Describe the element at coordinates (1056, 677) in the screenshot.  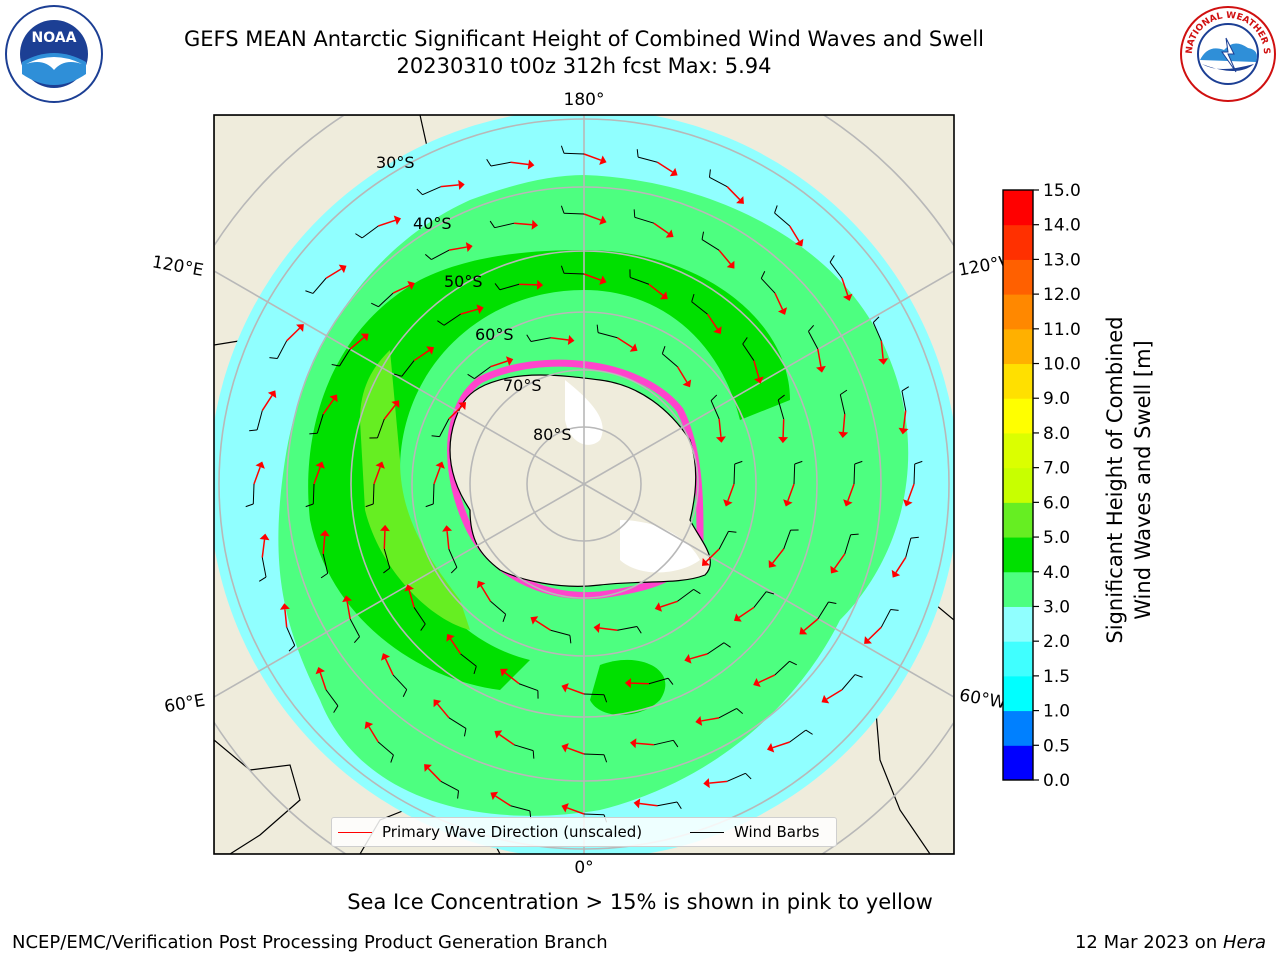
I see `colorbar-tick-label: 1.5` at that location.